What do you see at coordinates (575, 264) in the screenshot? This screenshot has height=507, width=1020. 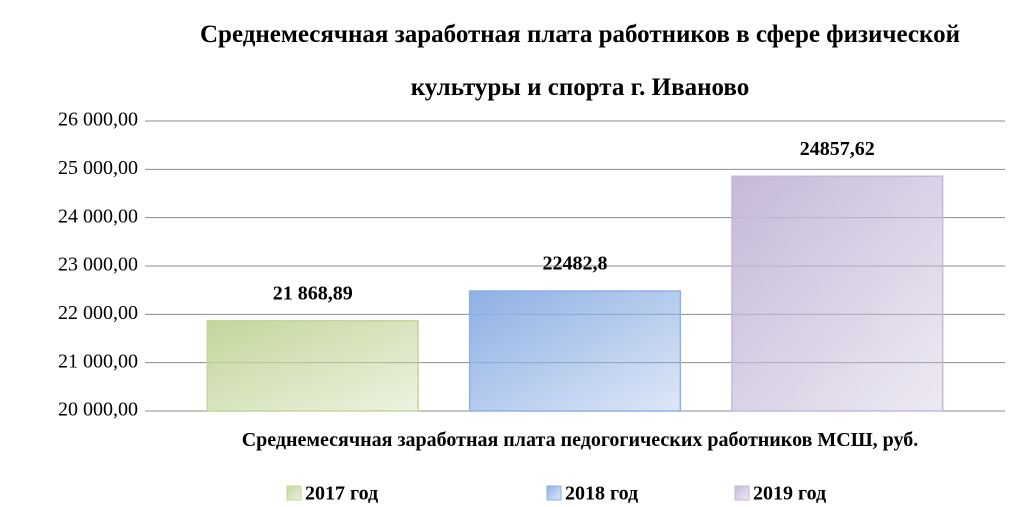 I see `data-label: 22482,8` at bounding box center [575, 264].